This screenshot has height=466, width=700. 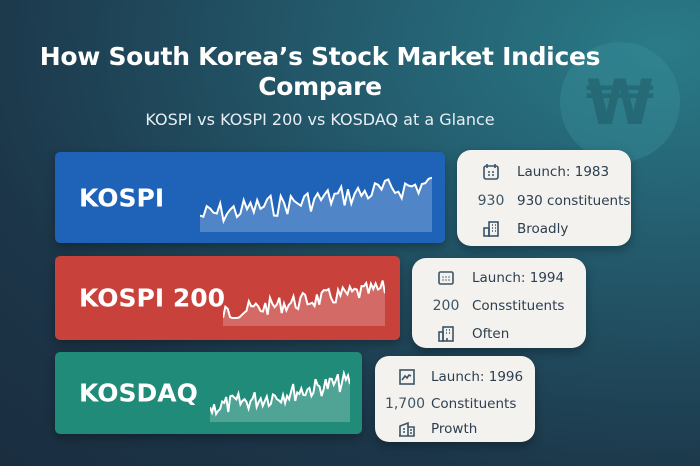 I want to click on sparkline-area, so click(x=316, y=204).